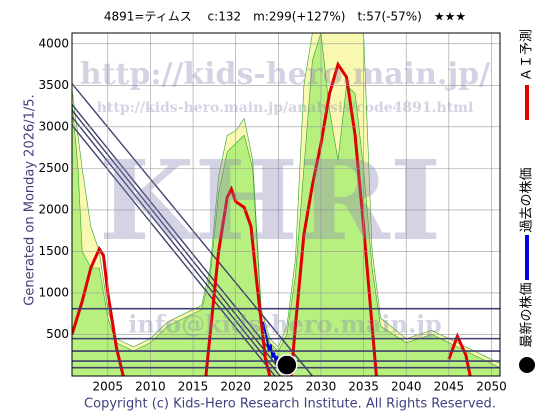 This screenshot has height=420, width=560. Describe the element at coordinates (406, 387) in the screenshot. I see `x-tick-label: 2040` at that location.